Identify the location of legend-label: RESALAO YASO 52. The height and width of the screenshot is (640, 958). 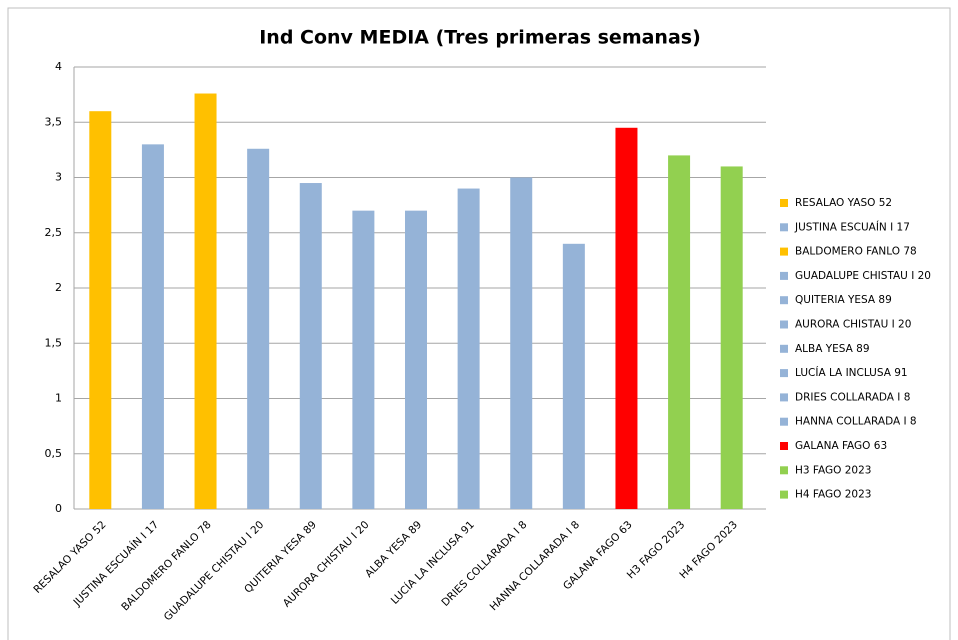
(843, 203).